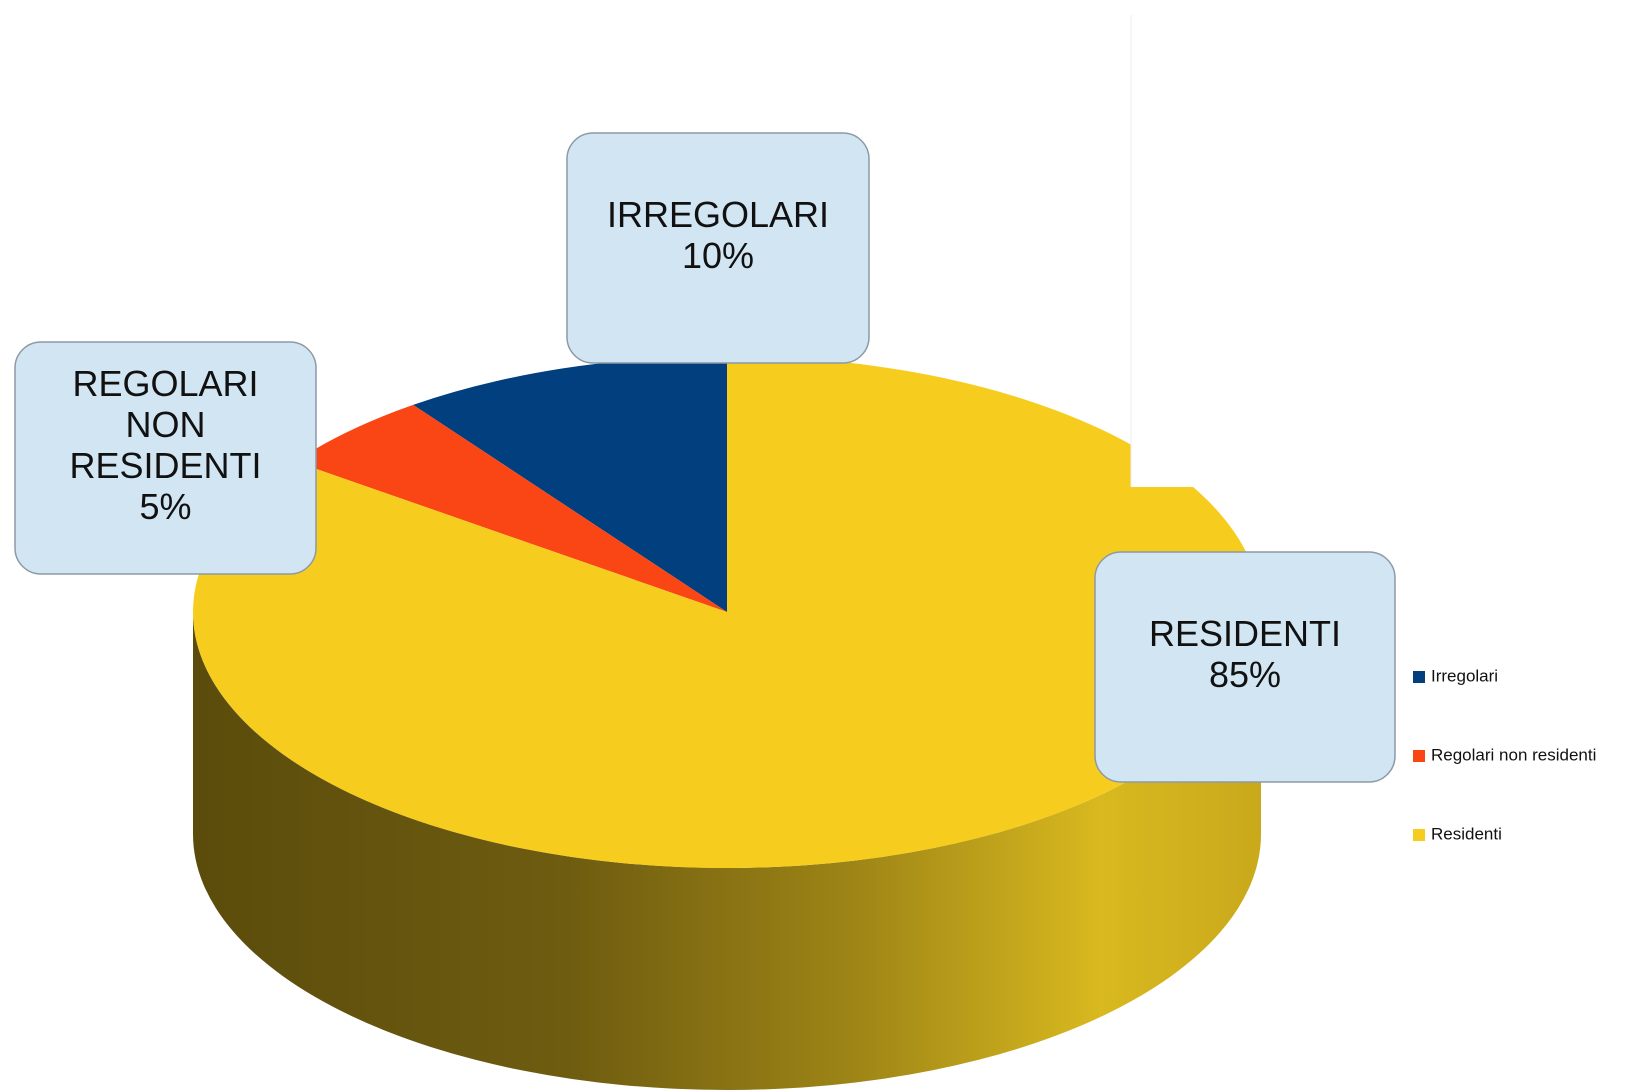  I want to click on callout-label: REGOLARI, so click(165, 383).